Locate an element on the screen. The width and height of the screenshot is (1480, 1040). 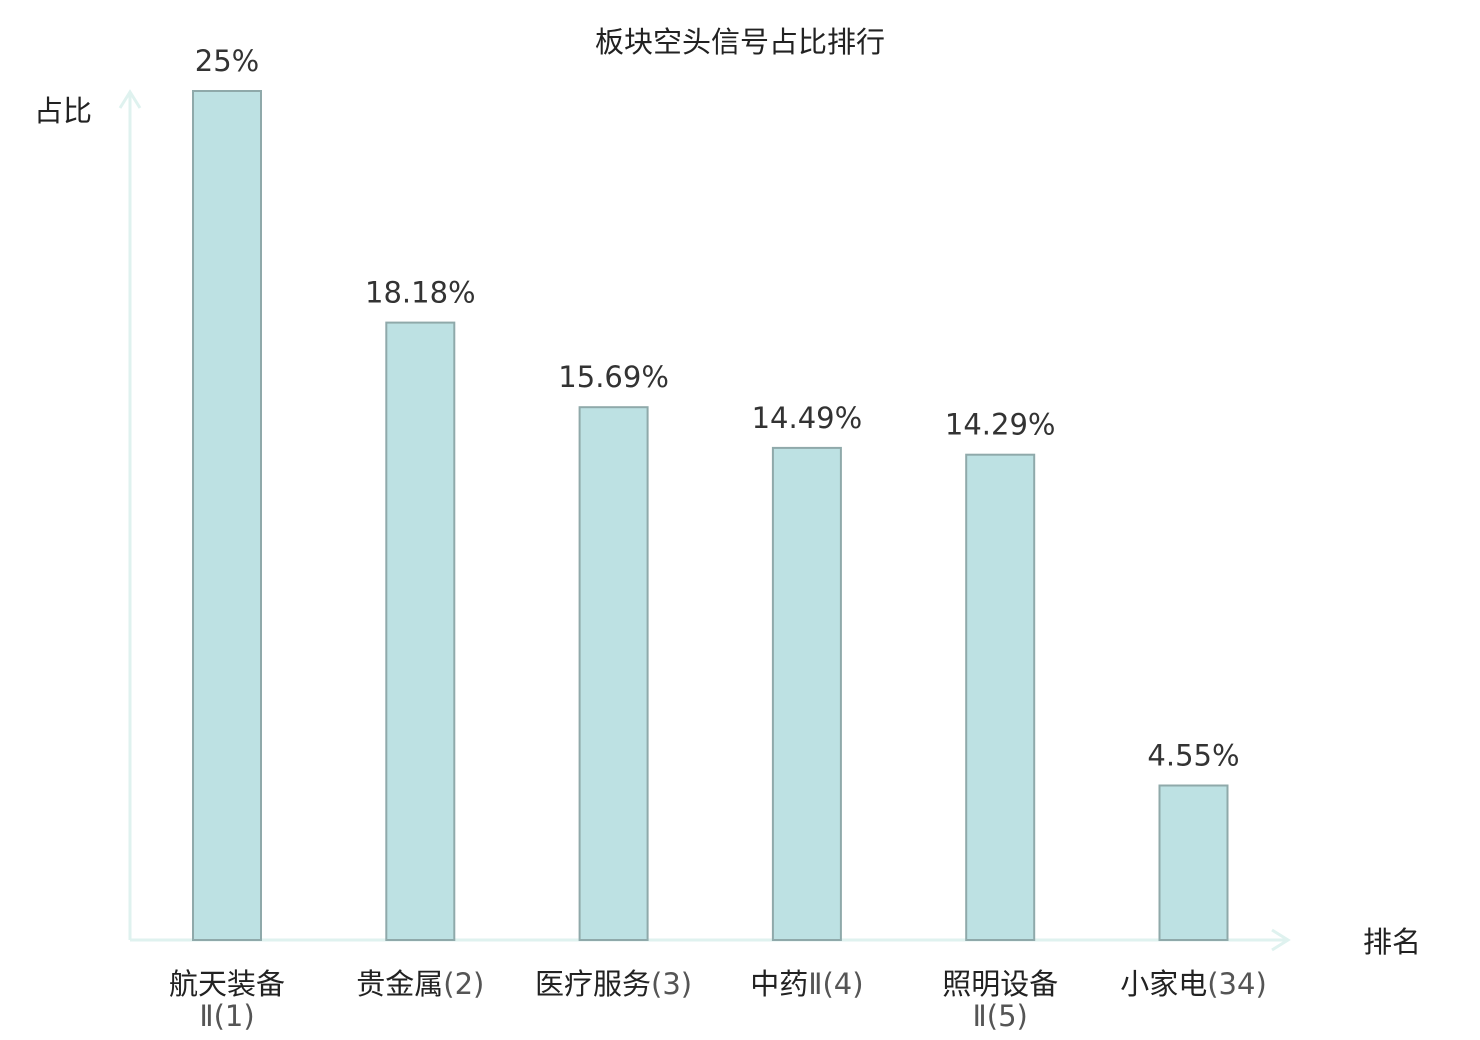
bar-value-label: 18.18% is located at coordinates (420, 293).